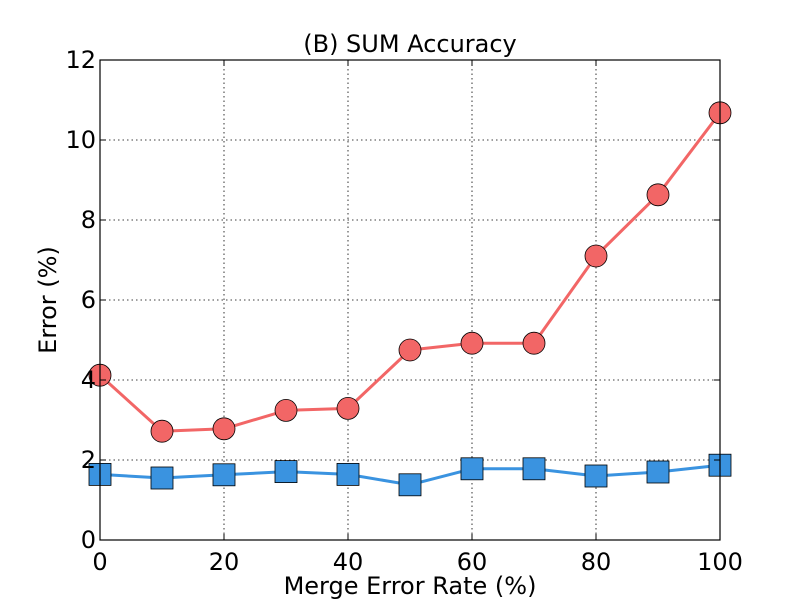  I want to click on x-axis-label: Merge Error Rate (%), so click(410, 586).